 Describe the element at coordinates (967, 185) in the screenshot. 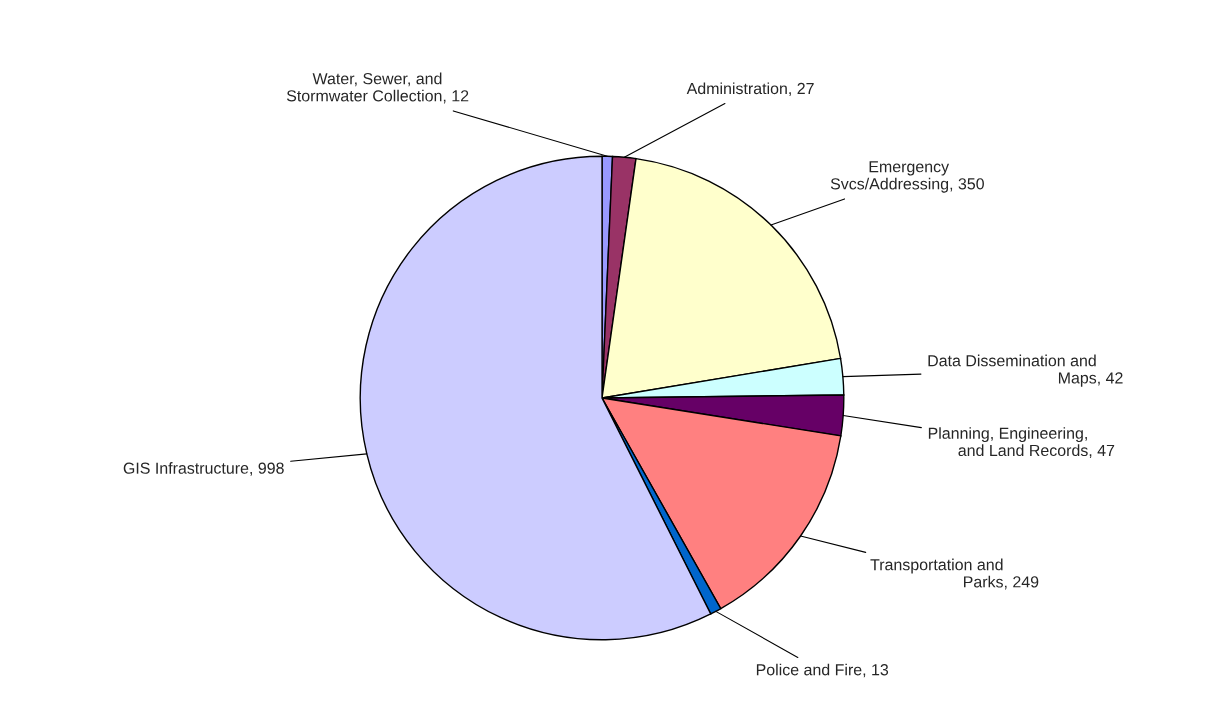

I see `data-label: , 350` at that location.